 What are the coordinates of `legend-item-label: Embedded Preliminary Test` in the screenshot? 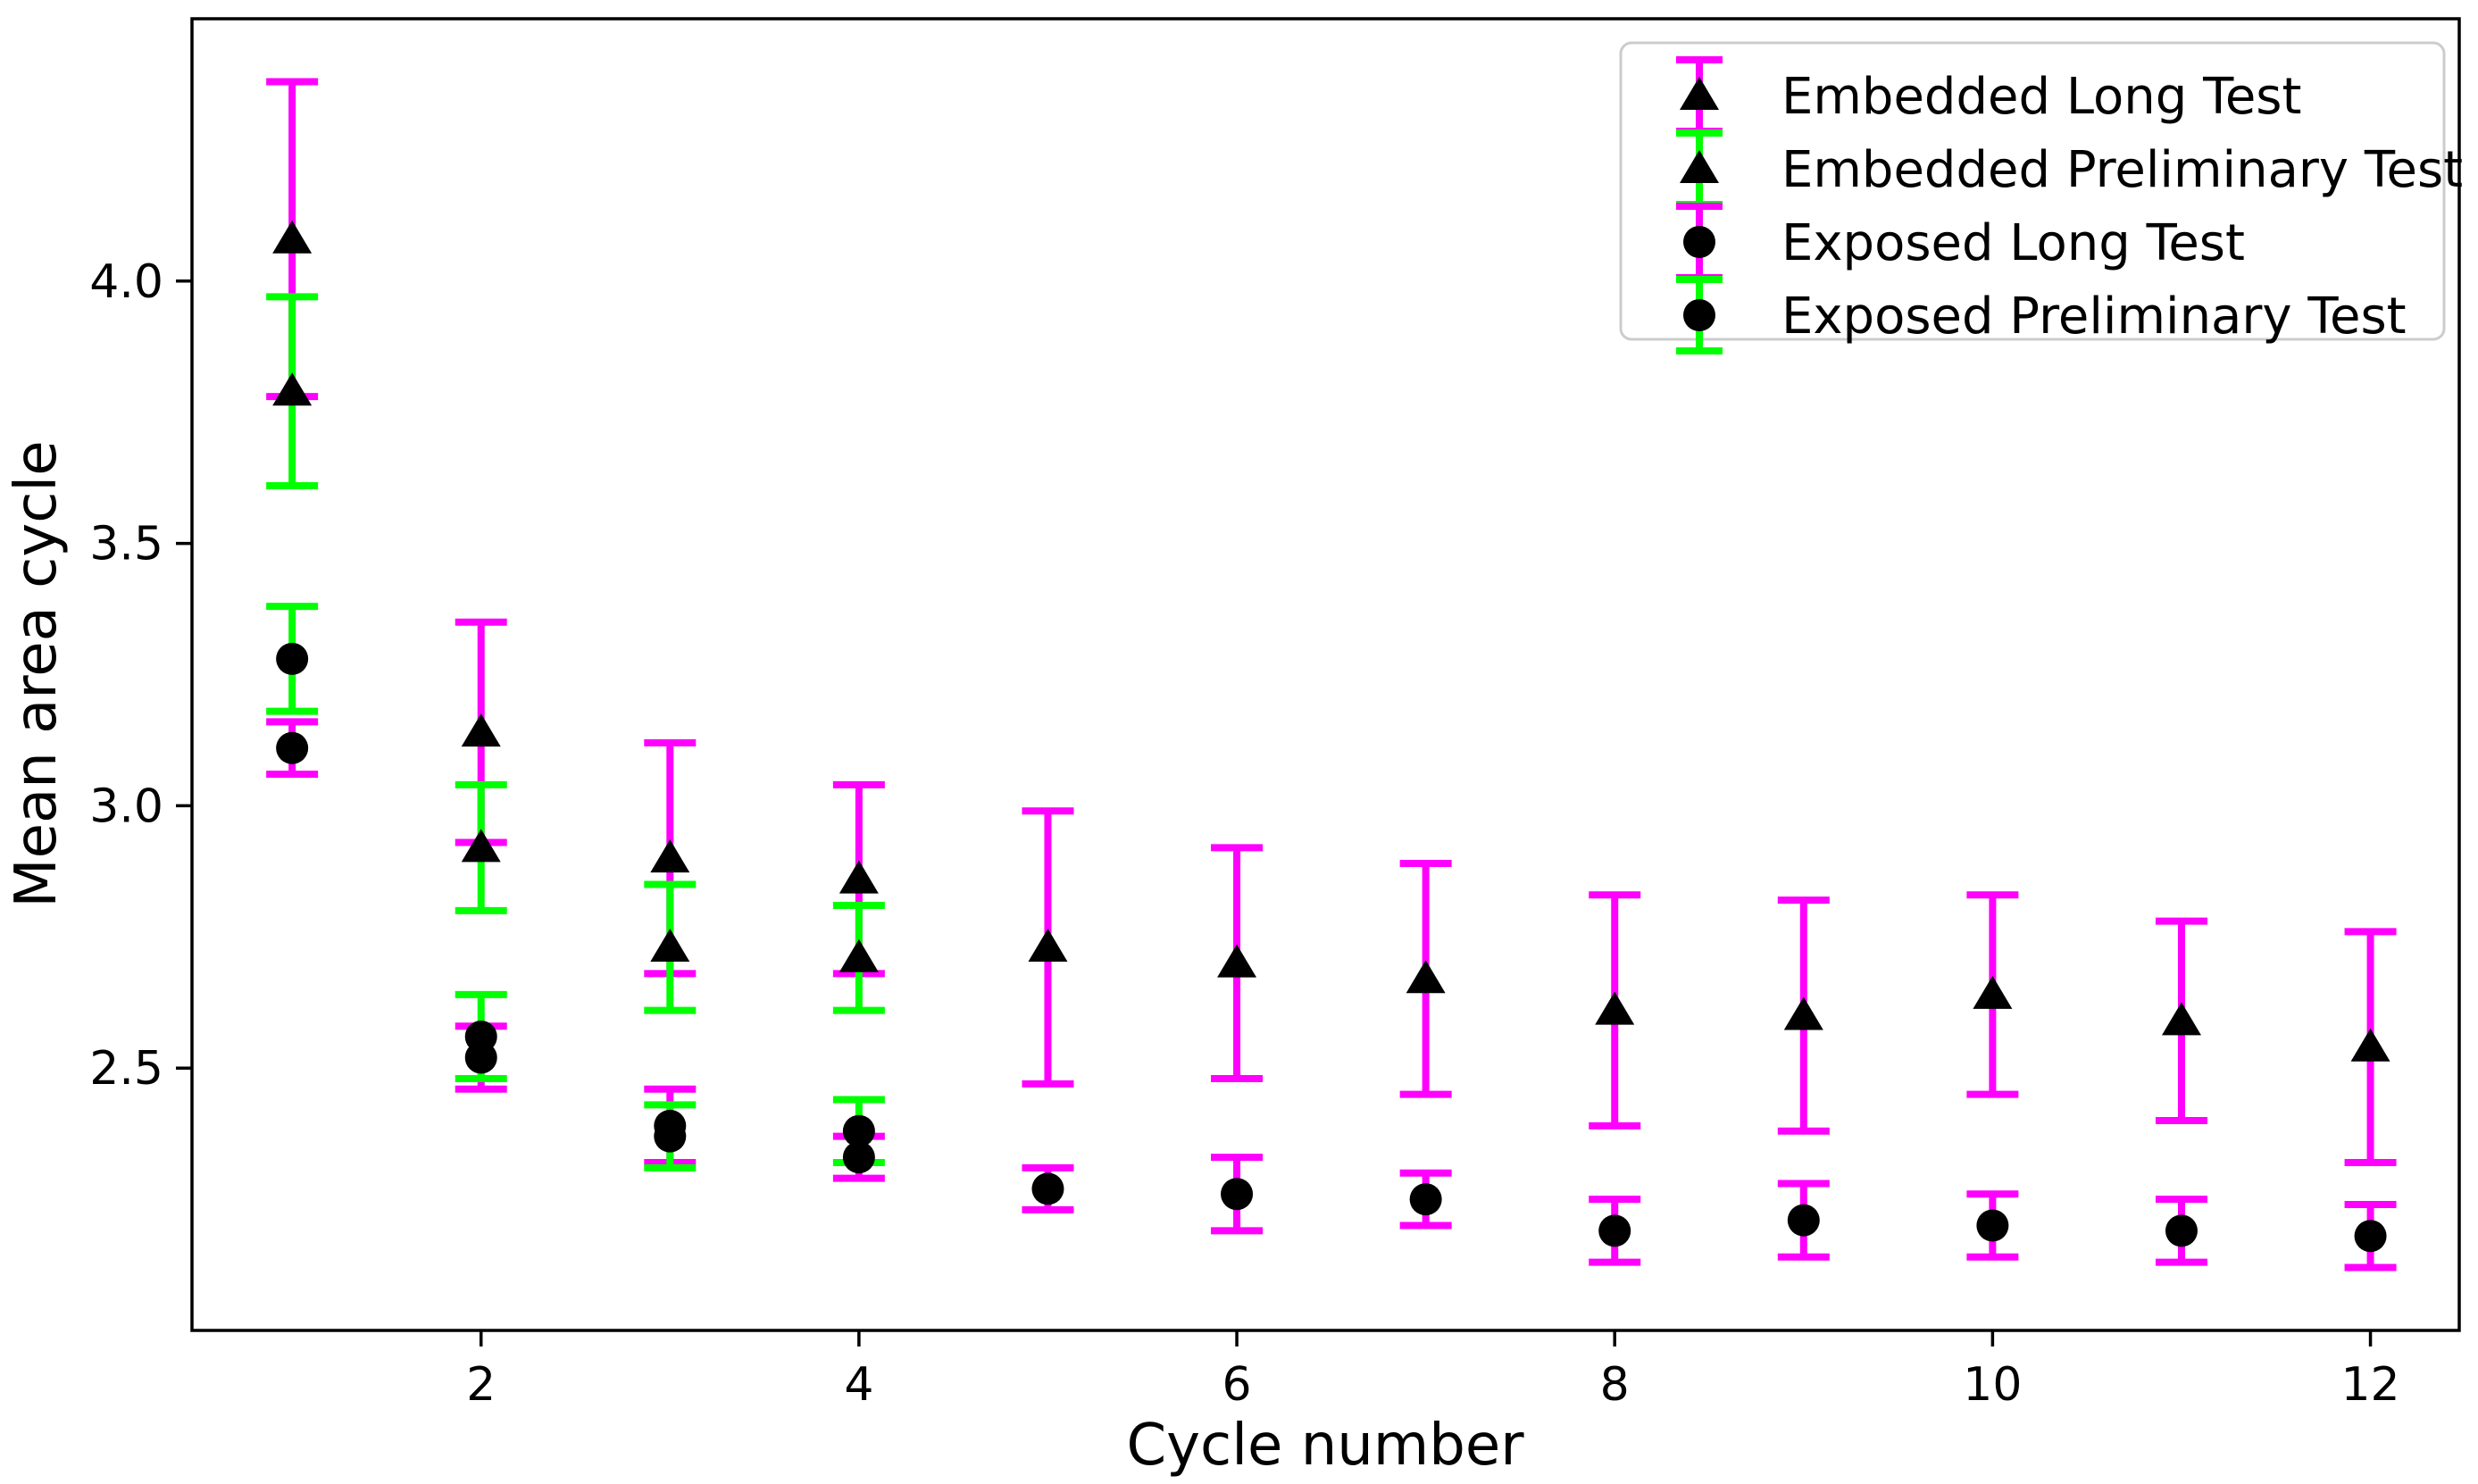 It's located at (2122, 170).